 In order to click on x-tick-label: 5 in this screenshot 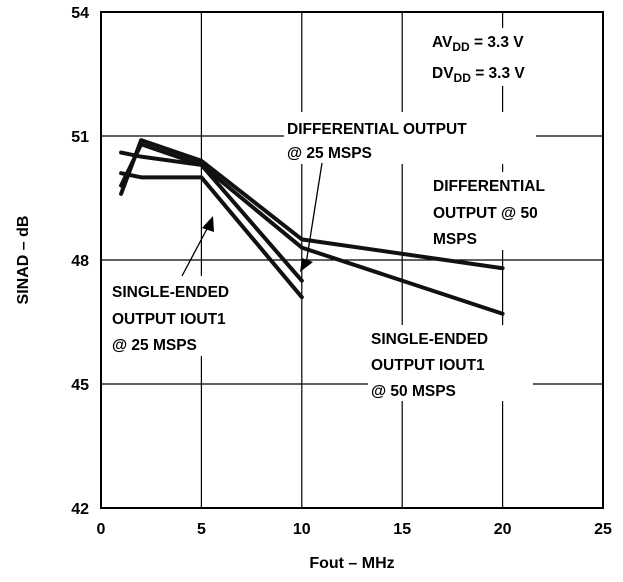, I will do `click(201, 529)`.